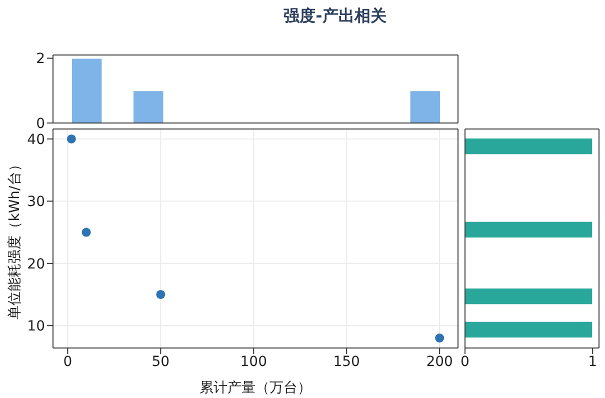  I want to click on y-tick-label: 10, so click(36, 326).